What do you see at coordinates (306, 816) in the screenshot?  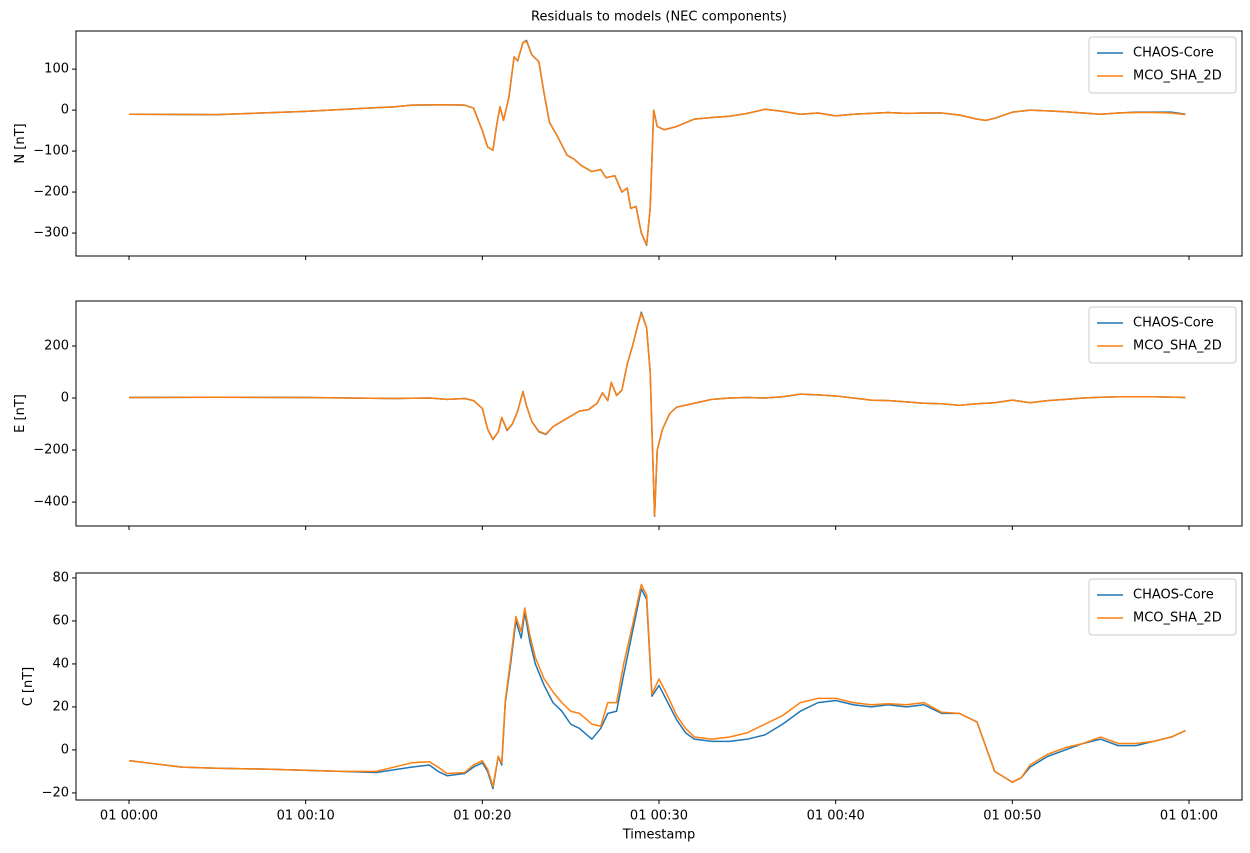 I see `x-tick-label: 01 00:10` at bounding box center [306, 816].